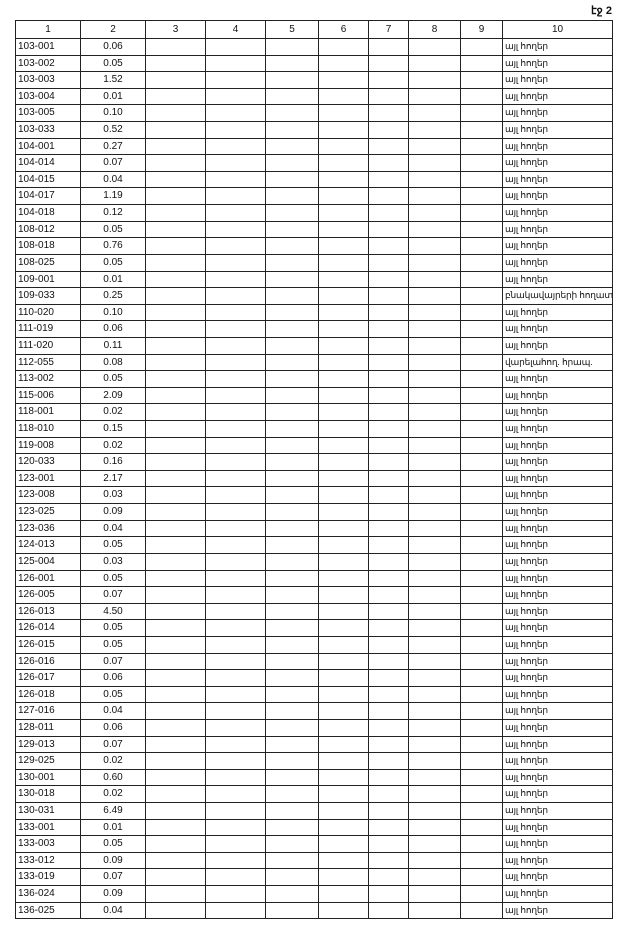  Describe the element at coordinates (113, 462) in the screenshot. I see `area-value: 0.16` at that location.